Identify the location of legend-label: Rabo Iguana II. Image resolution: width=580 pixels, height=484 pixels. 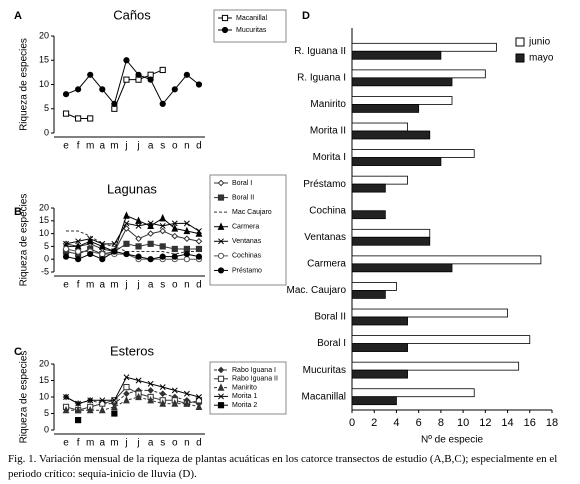
(255, 379).